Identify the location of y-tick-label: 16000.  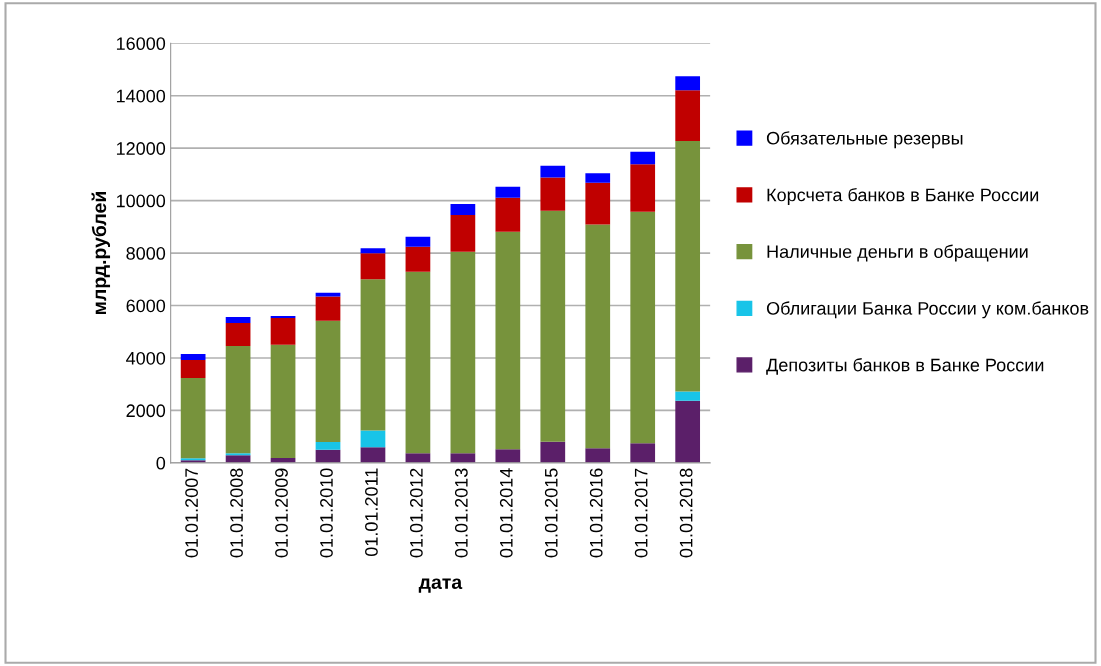
(141, 44).